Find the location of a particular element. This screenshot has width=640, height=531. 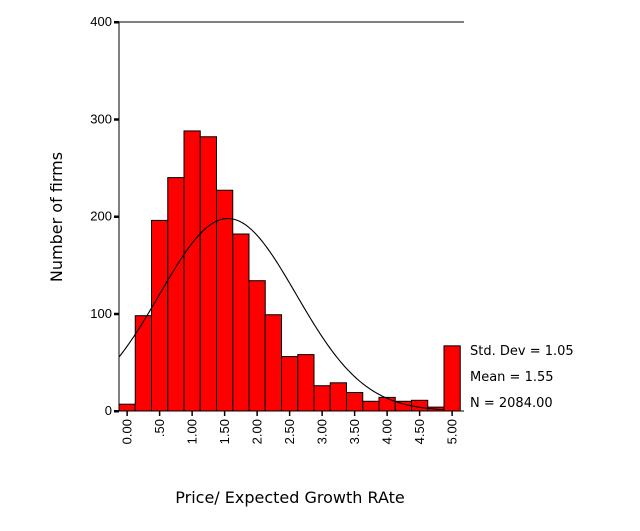

mean-label: Mean = 1.55 is located at coordinates (512, 377).